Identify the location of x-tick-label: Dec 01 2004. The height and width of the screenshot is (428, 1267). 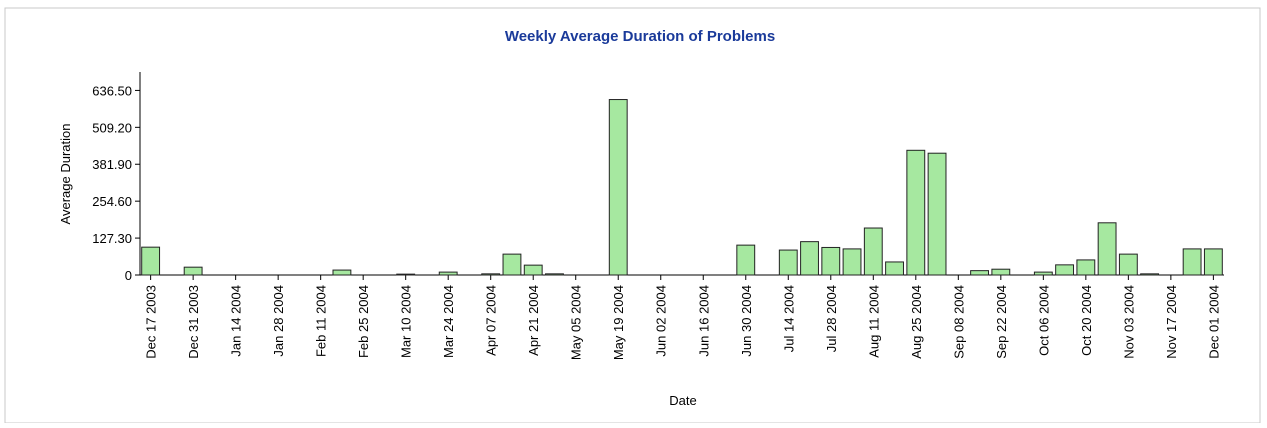
(1213, 322).